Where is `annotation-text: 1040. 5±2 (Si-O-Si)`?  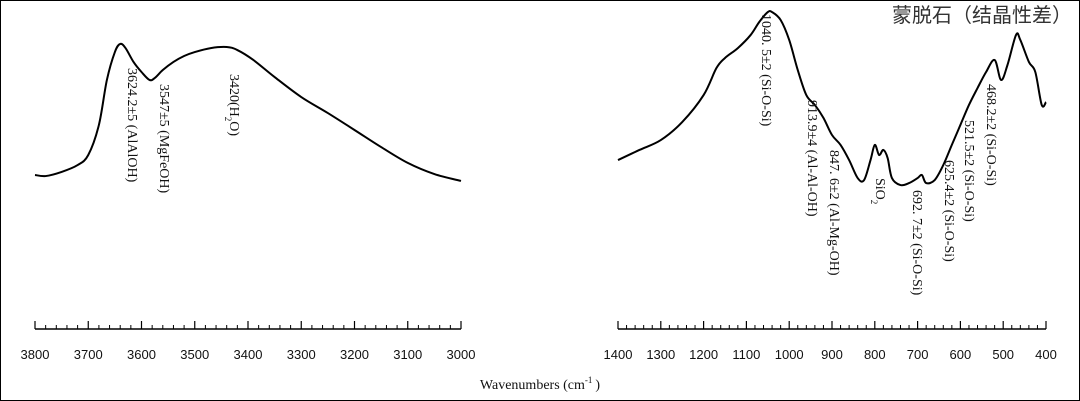
annotation-text: 1040. 5±2 (Si-O-Si) is located at coordinates (765, 70).